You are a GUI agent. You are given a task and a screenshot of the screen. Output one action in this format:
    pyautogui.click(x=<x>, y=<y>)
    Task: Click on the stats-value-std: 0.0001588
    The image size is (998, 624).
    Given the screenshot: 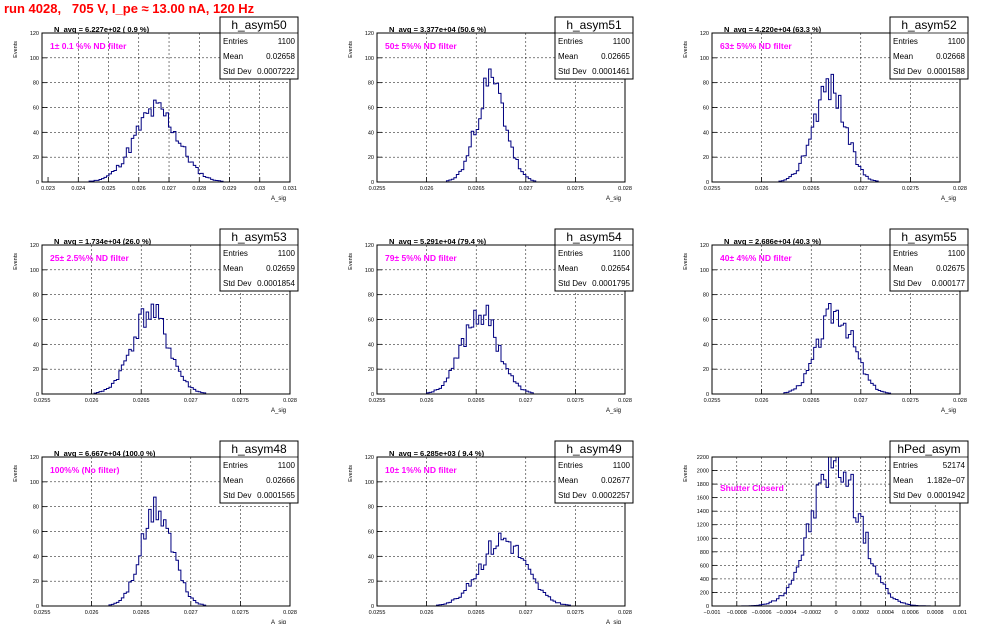 What is the action you would take?
    pyautogui.click(x=946, y=71)
    